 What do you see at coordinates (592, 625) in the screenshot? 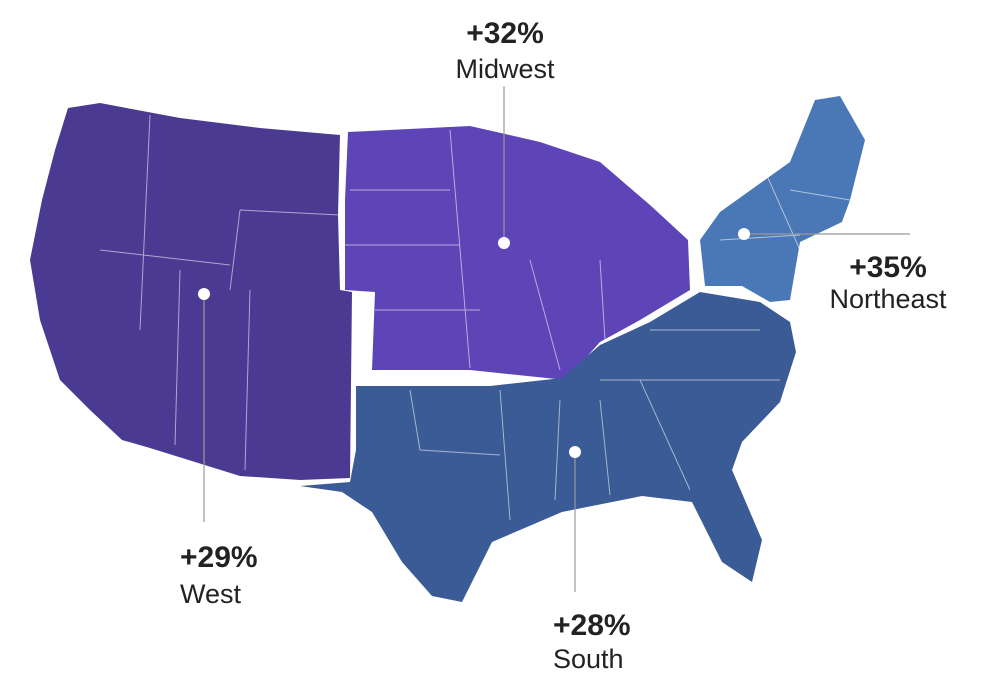
I see `region-change: +28%` at bounding box center [592, 625].